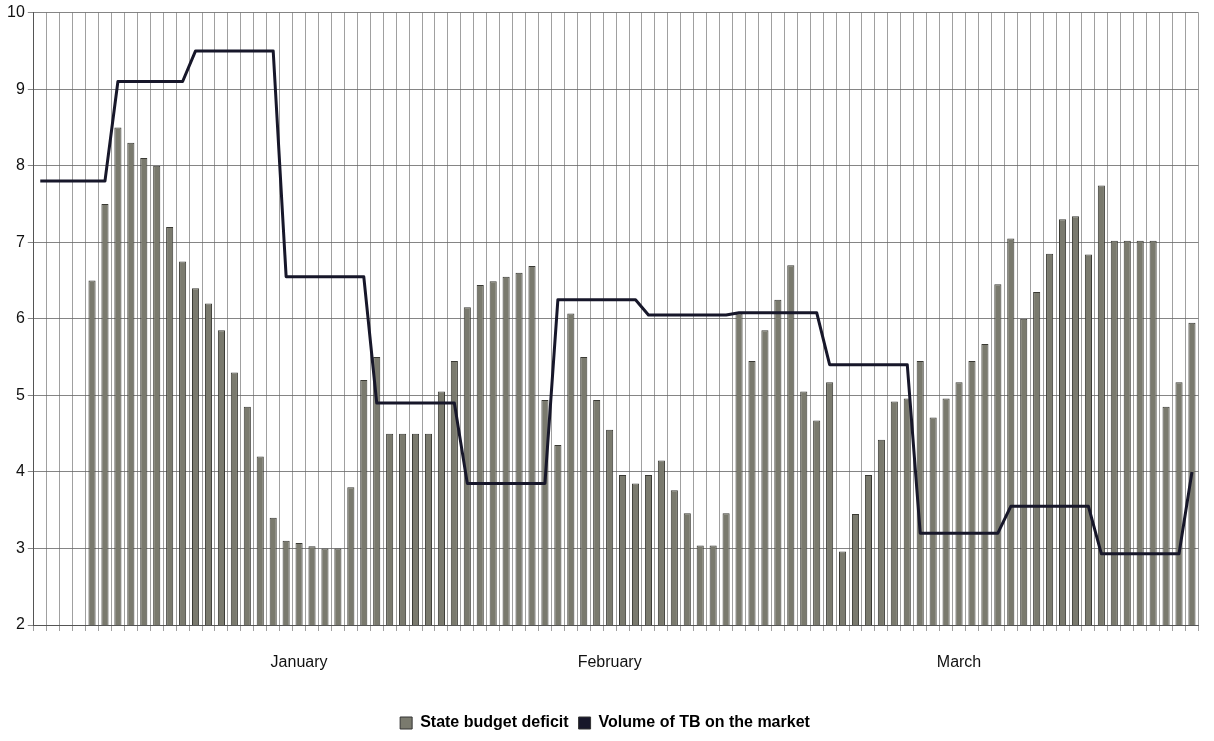 Image resolution: width=1214 pixels, height=741 pixels. I want to click on y-tick-label: 10, so click(16, 12).